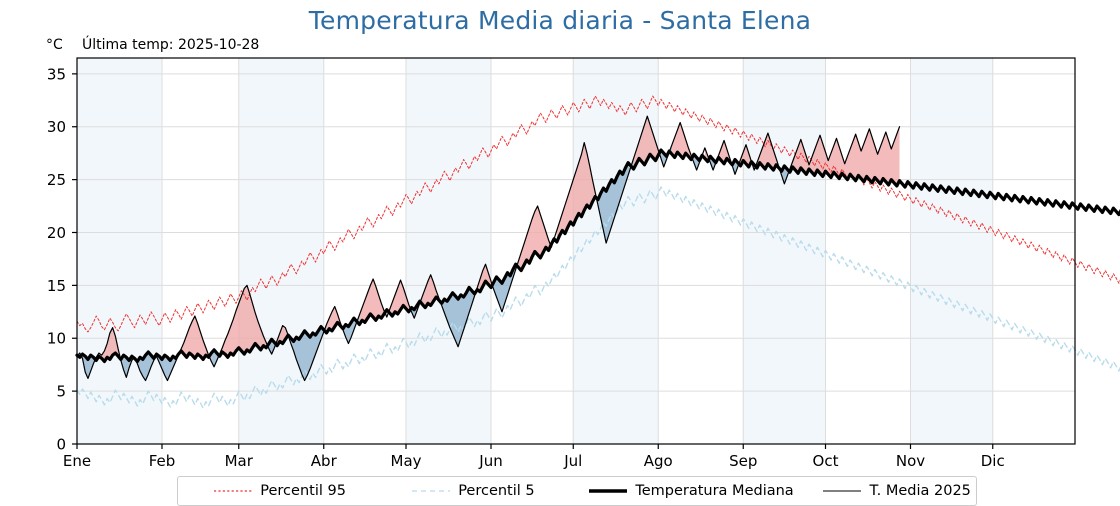 This screenshot has width=1120, height=506. What do you see at coordinates (56, 180) in the screenshot?
I see `y-tick-label: 25` at bounding box center [56, 180].